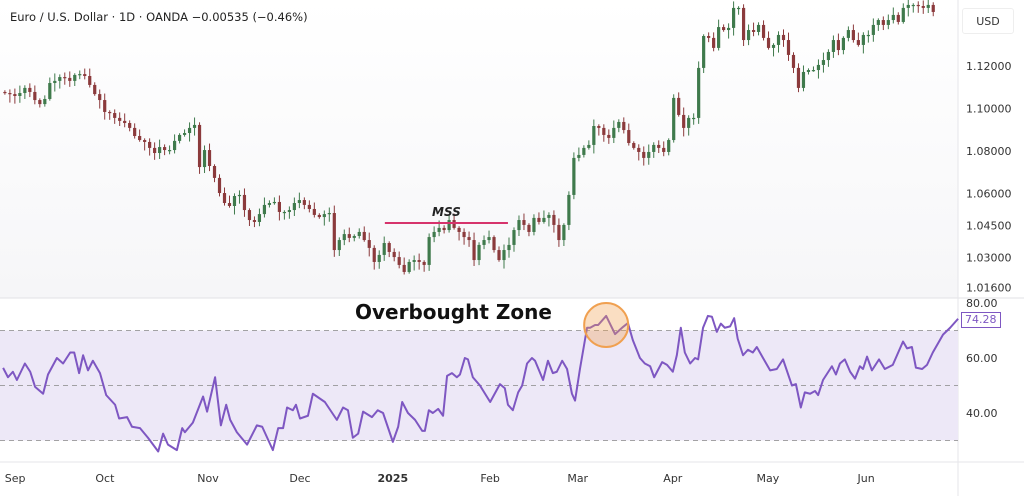  I want to click on time-tick-label: Apr, so click(673, 478).